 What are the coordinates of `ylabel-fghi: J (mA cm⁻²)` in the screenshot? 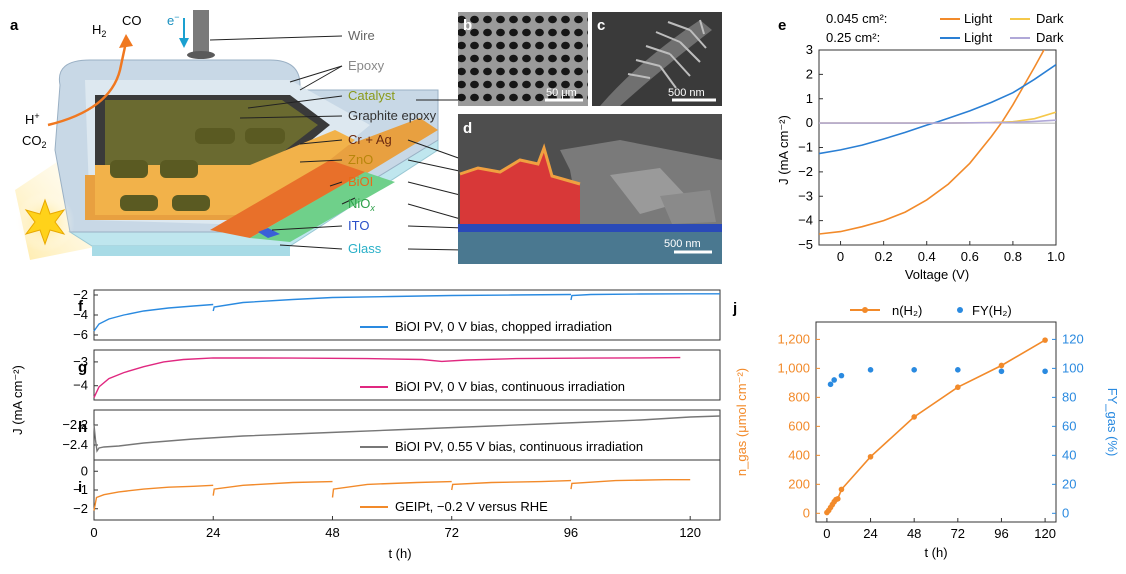 It's located at (17, 400).